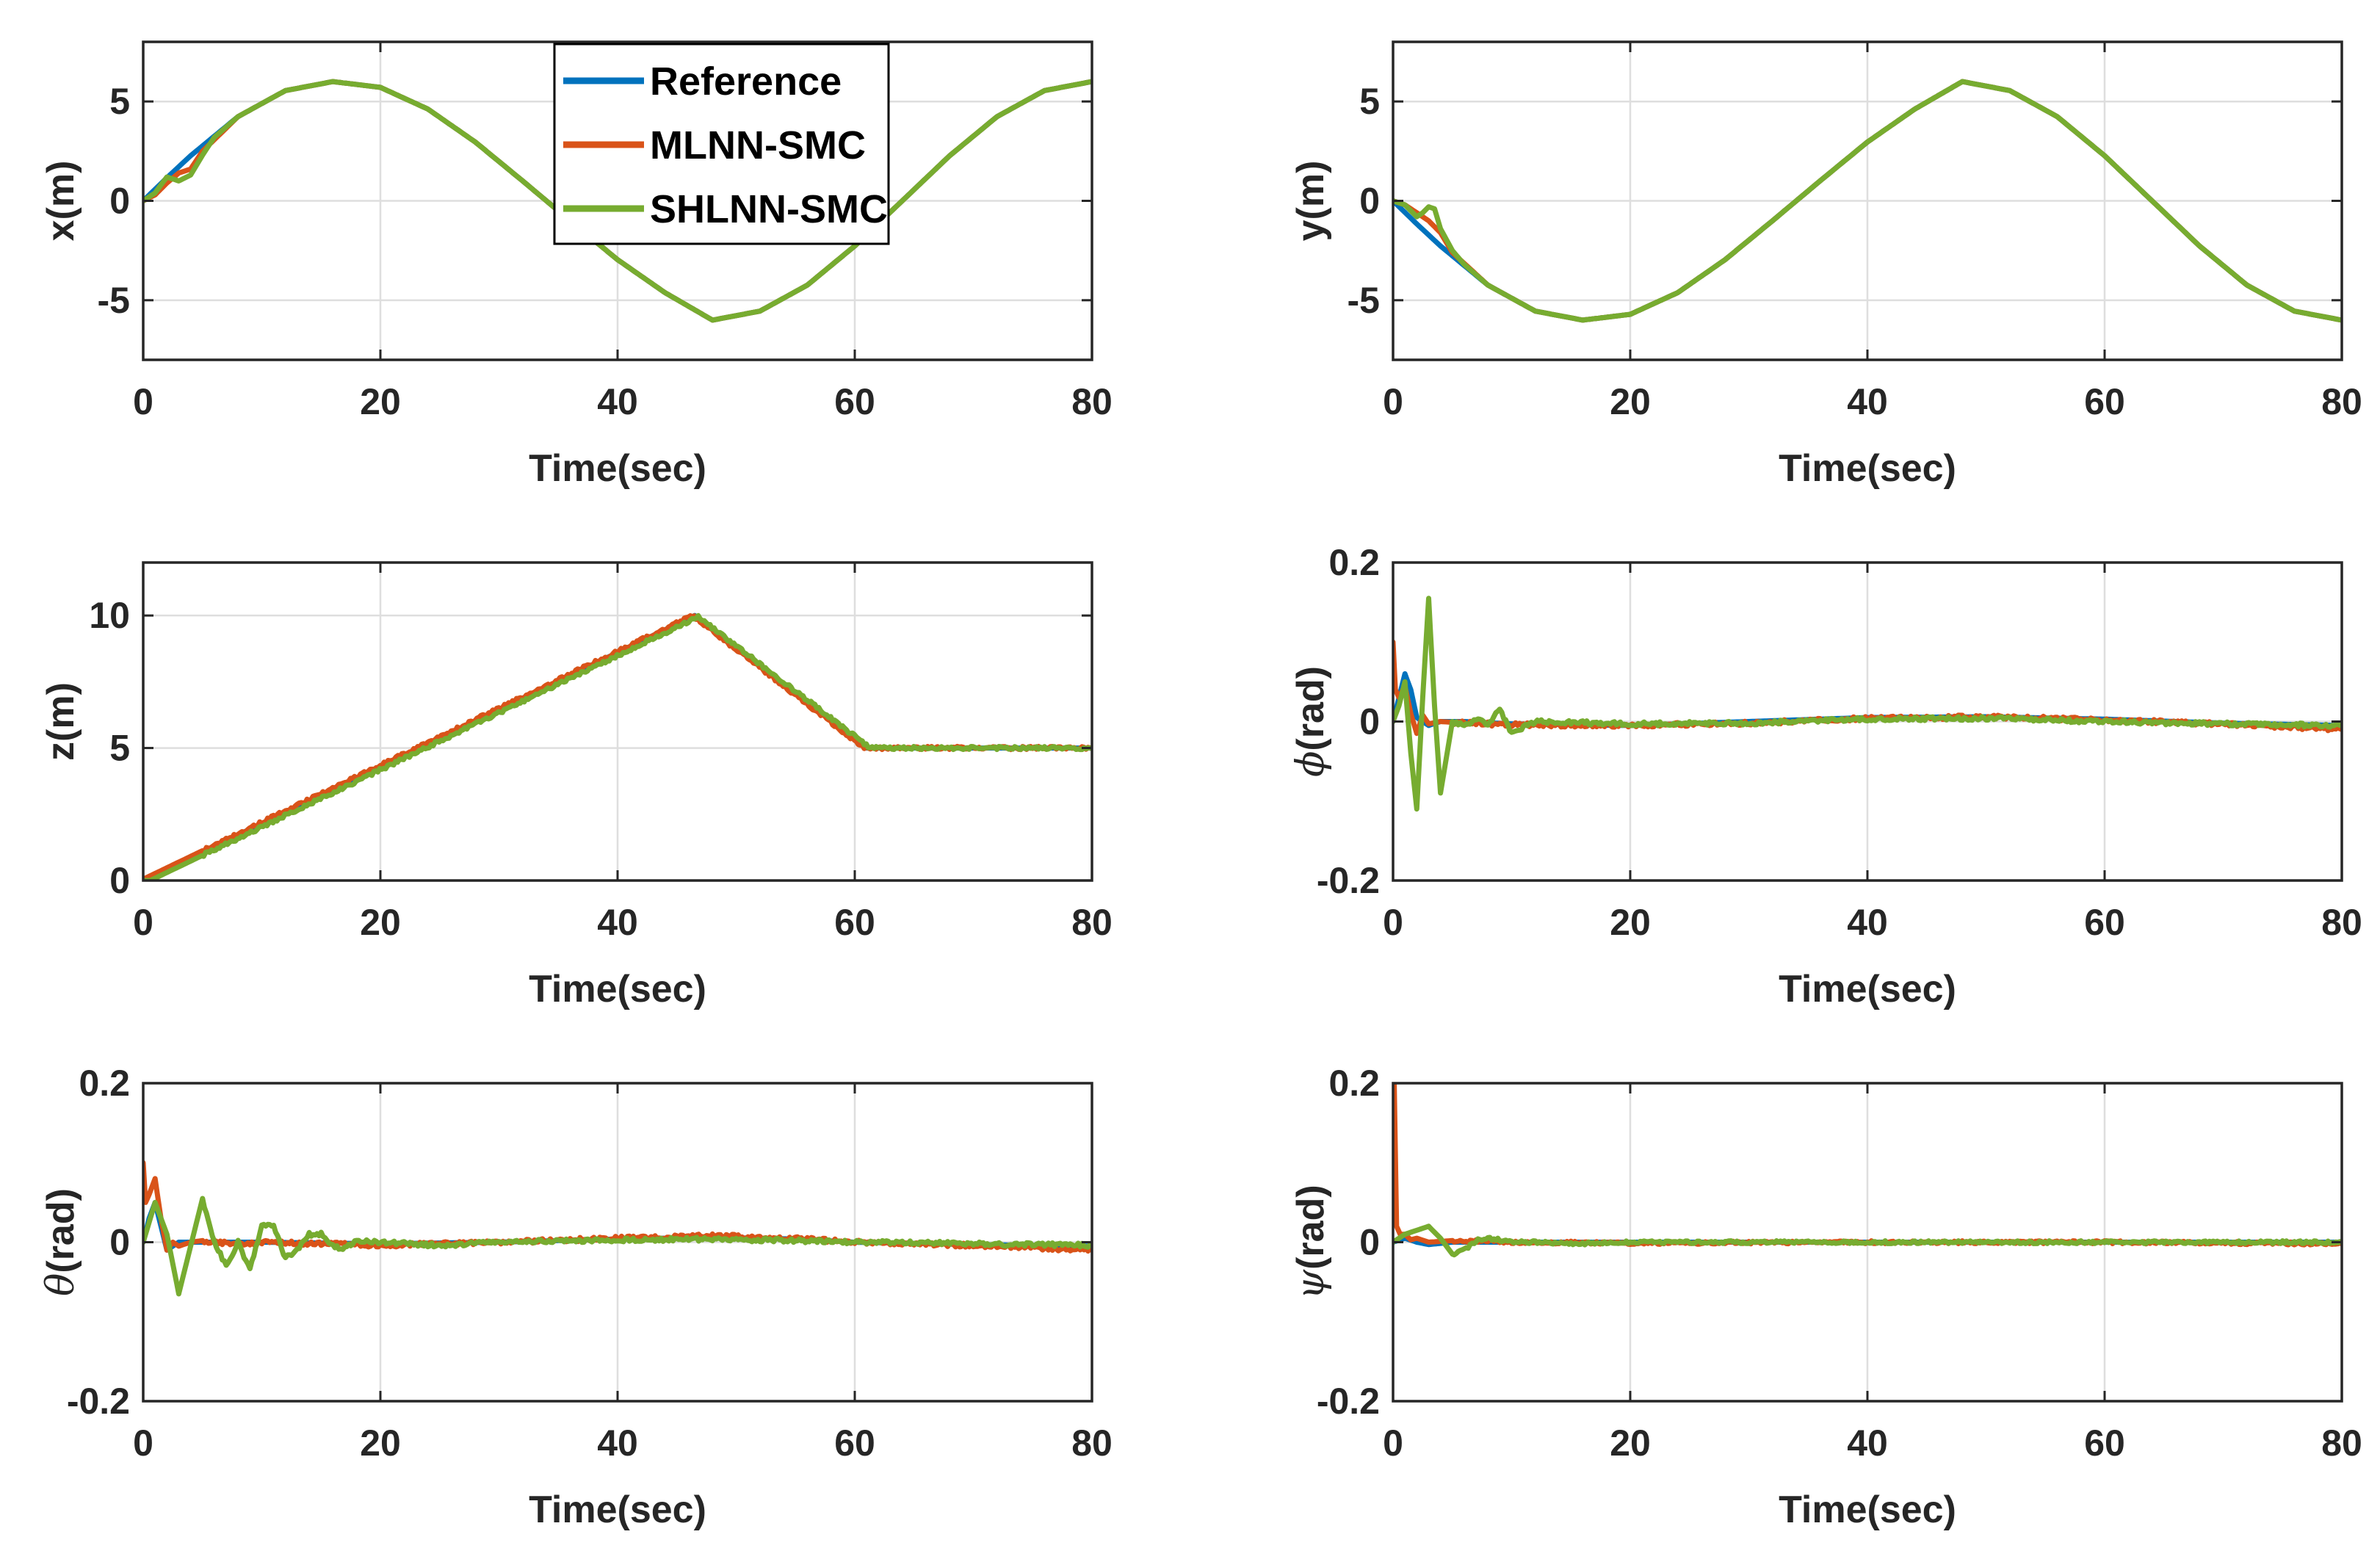 Image resolution: width=2380 pixels, height=1562 pixels. Describe the element at coordinates (61, 721) in the screenshot. I see `y-axis-label: z(m)` at that location.